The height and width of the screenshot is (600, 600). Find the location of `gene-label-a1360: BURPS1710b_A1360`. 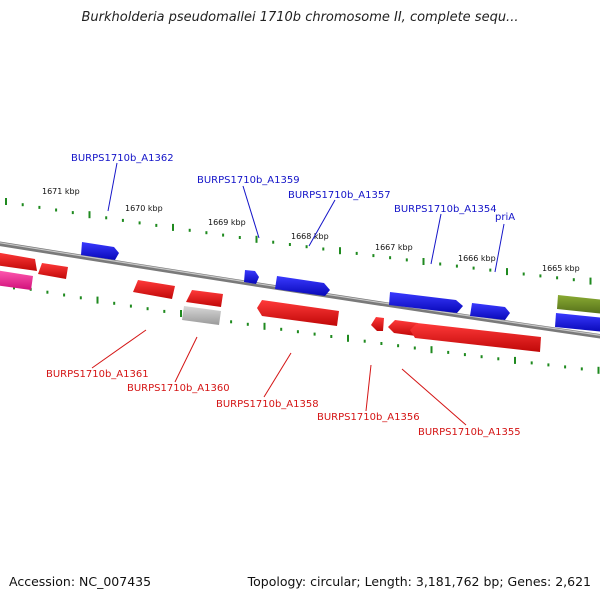

gene-label-a1360: BURPS1710b_A1360 is located at coordinates (178, 388).